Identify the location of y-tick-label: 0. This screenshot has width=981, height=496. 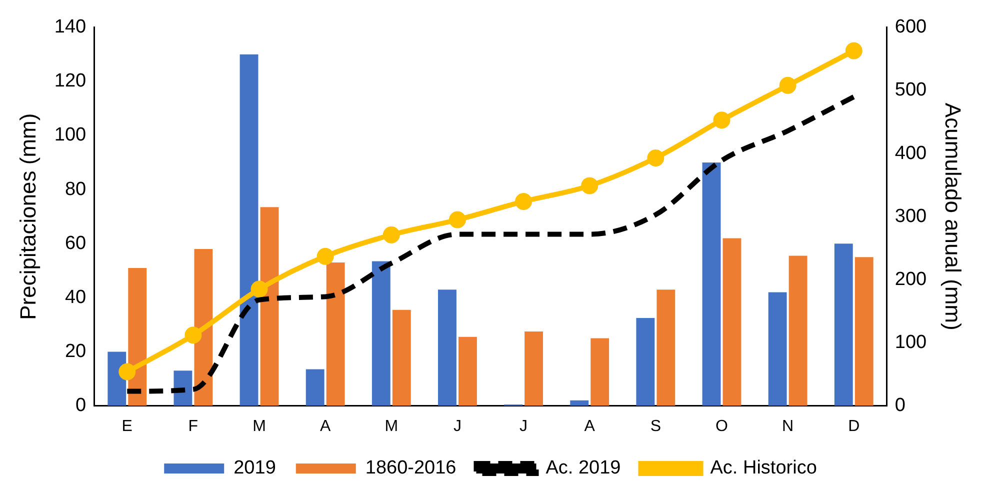
(81, 405).